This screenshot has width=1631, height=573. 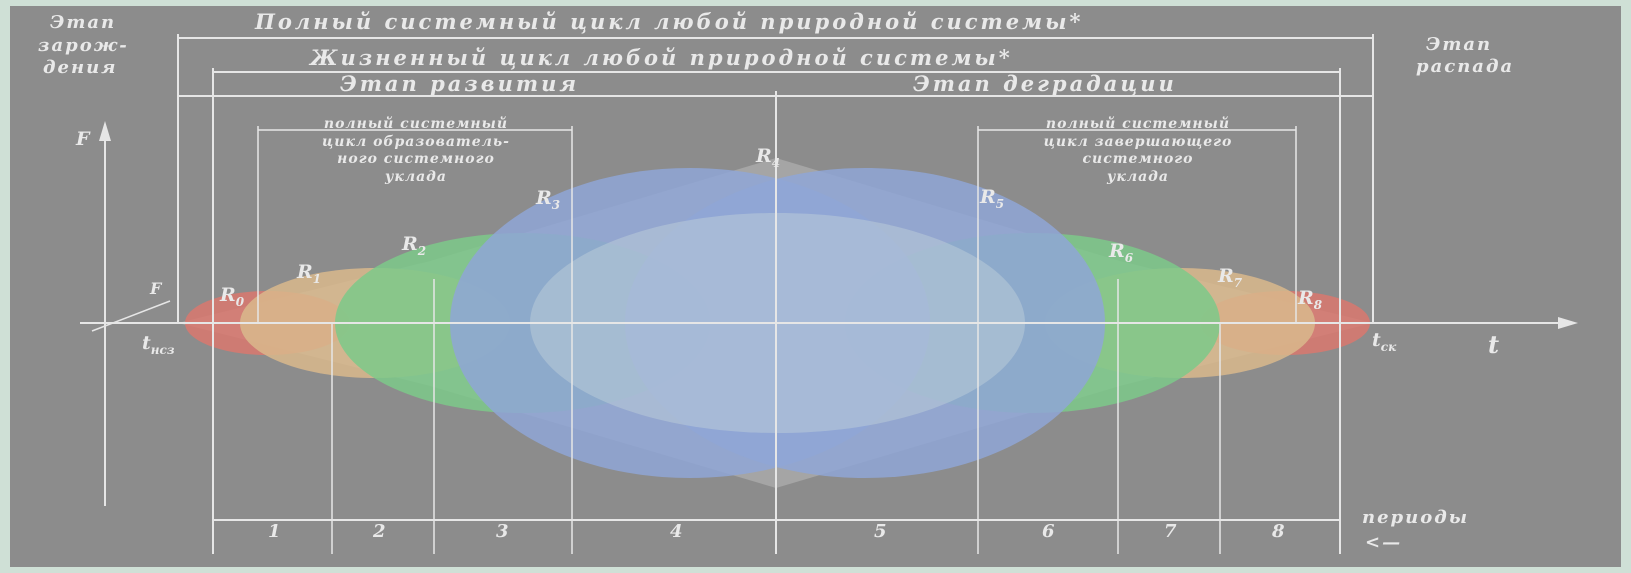 What do you see at coordinates (274, 532) in the screenshot?
I see `period-1: 1` at bounding box center [274, 532].